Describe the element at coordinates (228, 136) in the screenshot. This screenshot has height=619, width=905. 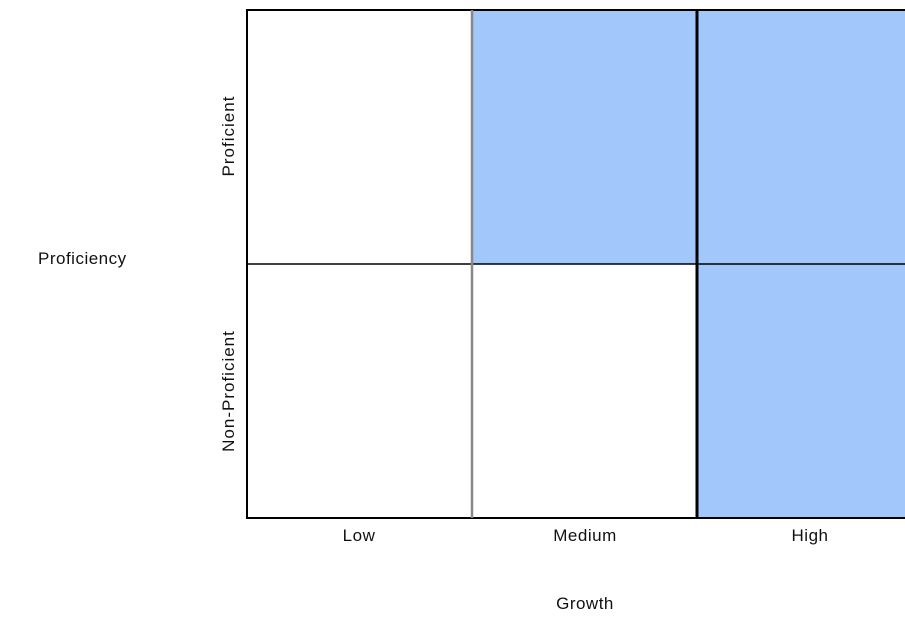
I see `row-label-proficient-text: Proficient` at that location.